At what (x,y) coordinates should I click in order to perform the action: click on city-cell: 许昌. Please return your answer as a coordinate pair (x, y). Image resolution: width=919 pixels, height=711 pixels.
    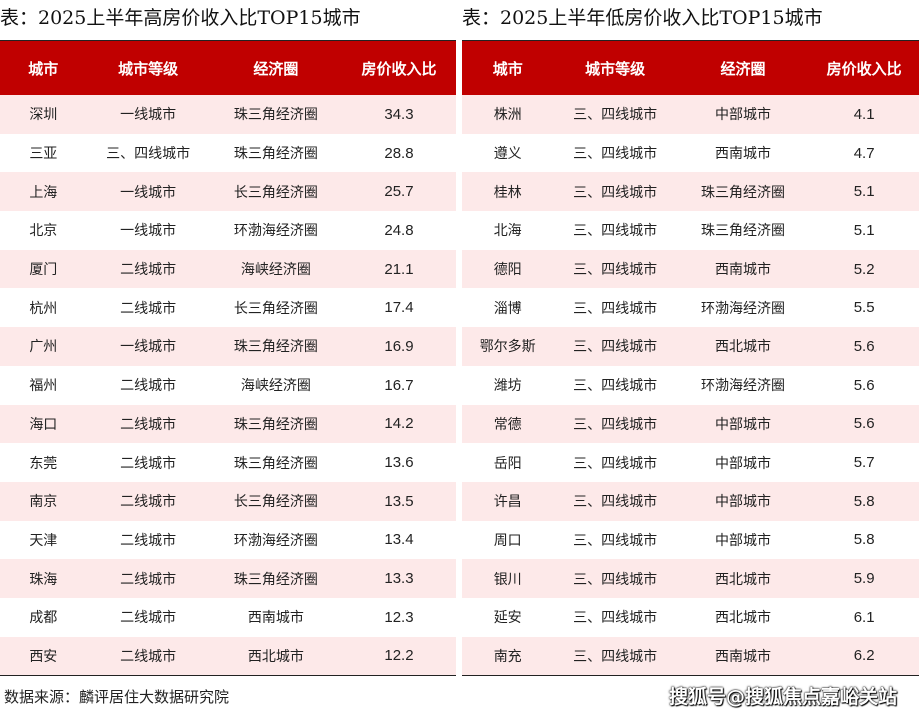
    Looking at the image, I should click on (508, 501).